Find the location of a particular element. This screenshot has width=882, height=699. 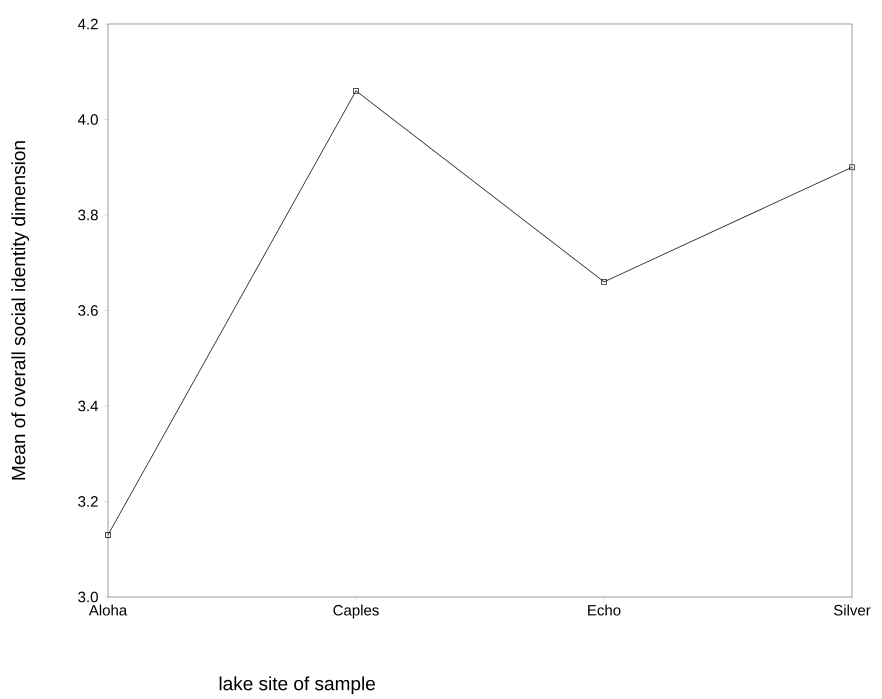

x-tick-label: Caples is located at coordinates (356, 611).